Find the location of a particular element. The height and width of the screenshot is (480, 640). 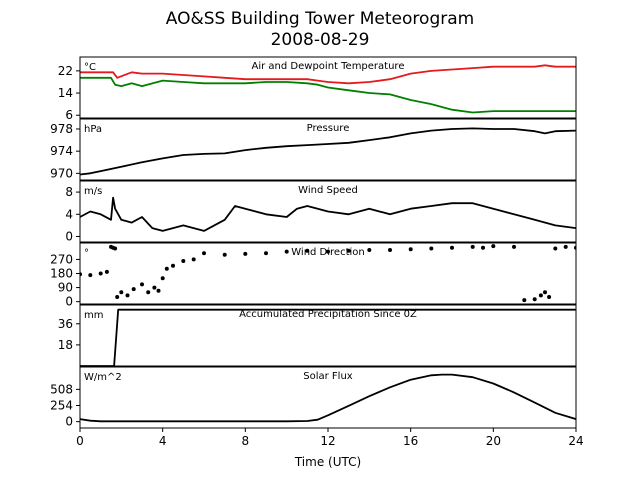

panel-air-and-dewpoint-temperature: 6 14 22 °C Air and Dewpoint Temperature is located at coordinates (317, 89).